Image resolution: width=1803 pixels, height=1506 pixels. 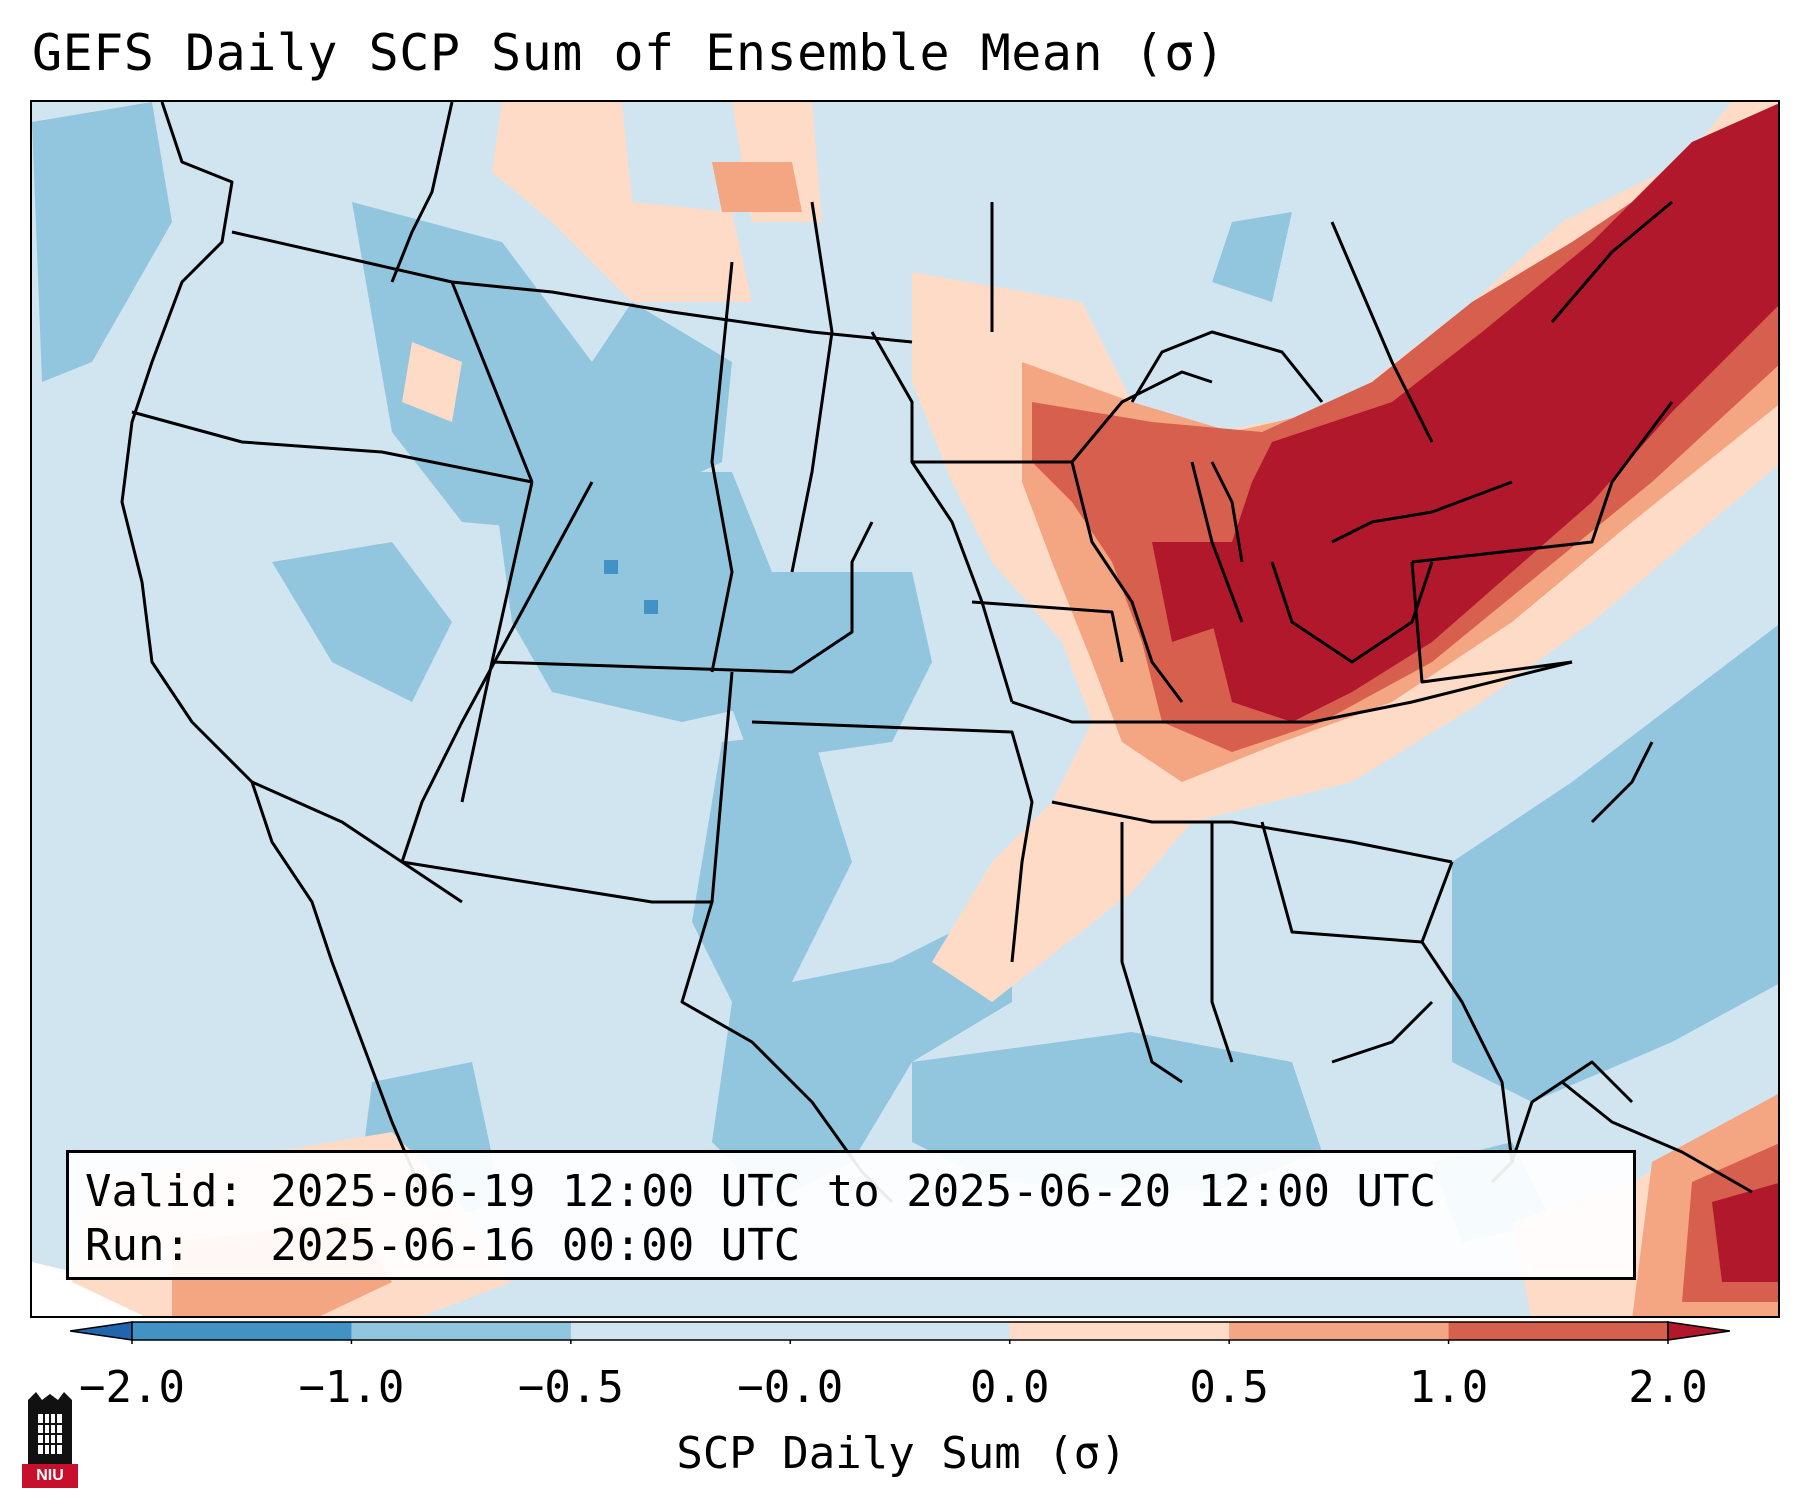 I want to click on colorbar-tick-label: 0.0, so click(x=1009, y=1387).